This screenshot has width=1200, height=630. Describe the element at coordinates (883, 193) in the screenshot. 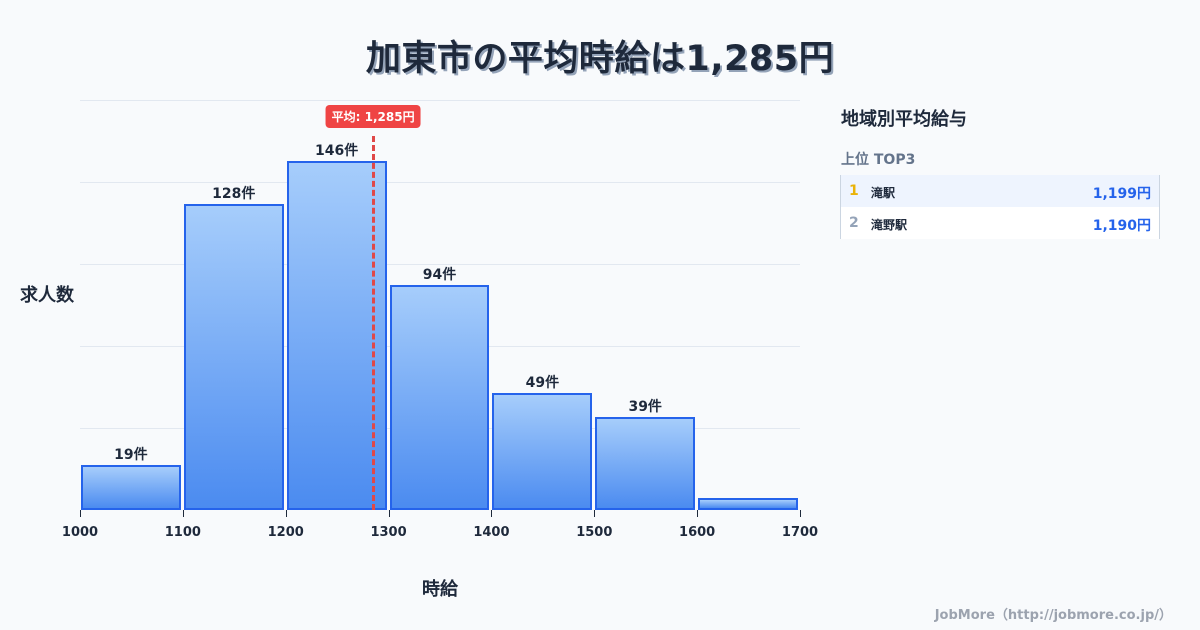

I see `station-name: 滝駅` at that location.